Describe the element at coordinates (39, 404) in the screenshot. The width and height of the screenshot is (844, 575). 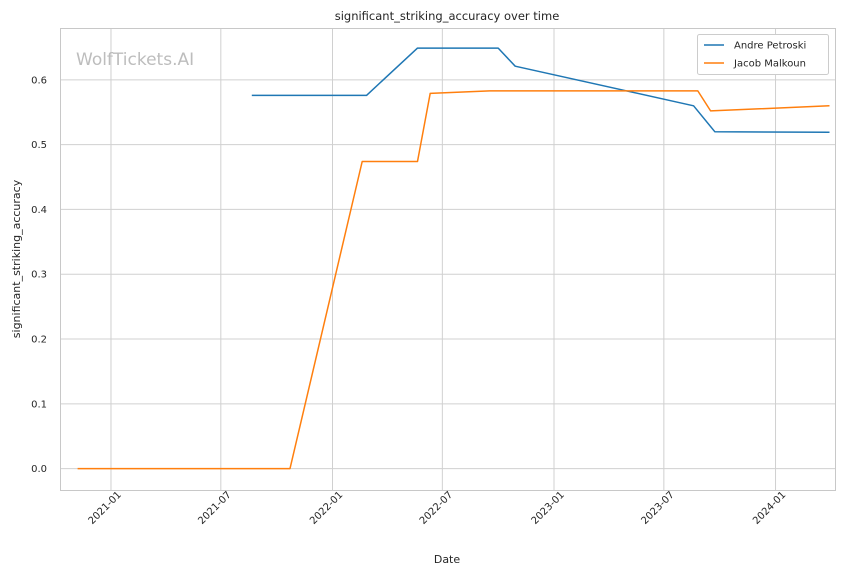
I see `y-tick-label: 0.1` at that location.